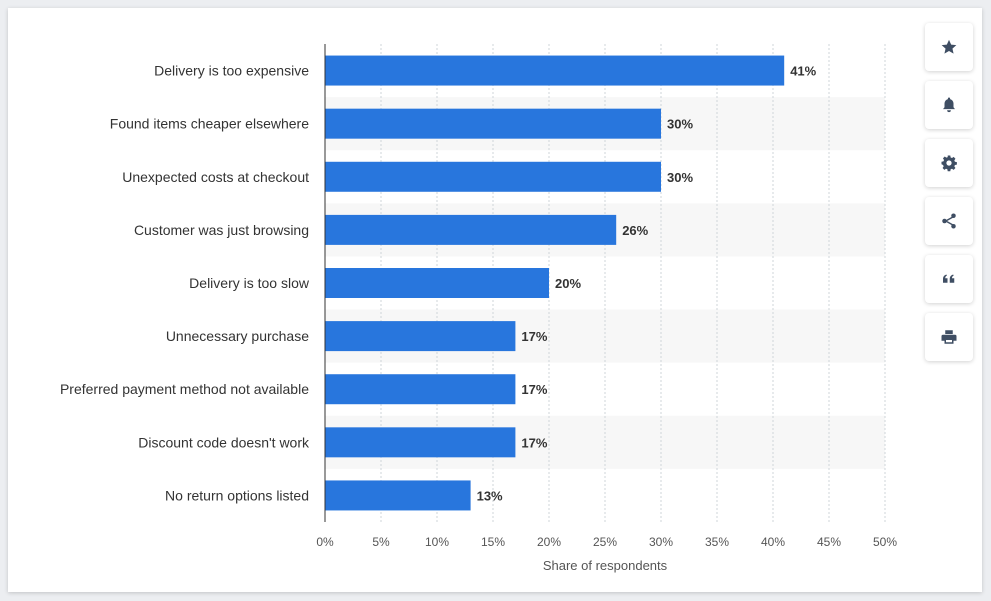  What do you see at coordinates (231, 71) in the screenshot?
I see `category-label: Delivery is too expensive` at bounding box center [231, 71].